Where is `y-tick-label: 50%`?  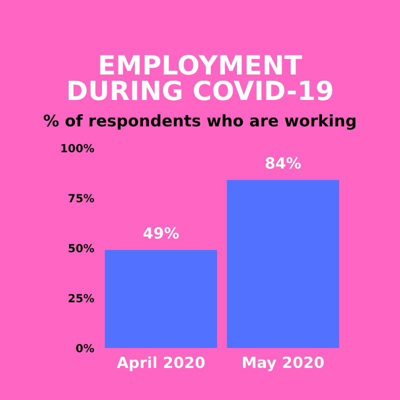
y-tick-label: 50% is located at coordinates (81, 248).